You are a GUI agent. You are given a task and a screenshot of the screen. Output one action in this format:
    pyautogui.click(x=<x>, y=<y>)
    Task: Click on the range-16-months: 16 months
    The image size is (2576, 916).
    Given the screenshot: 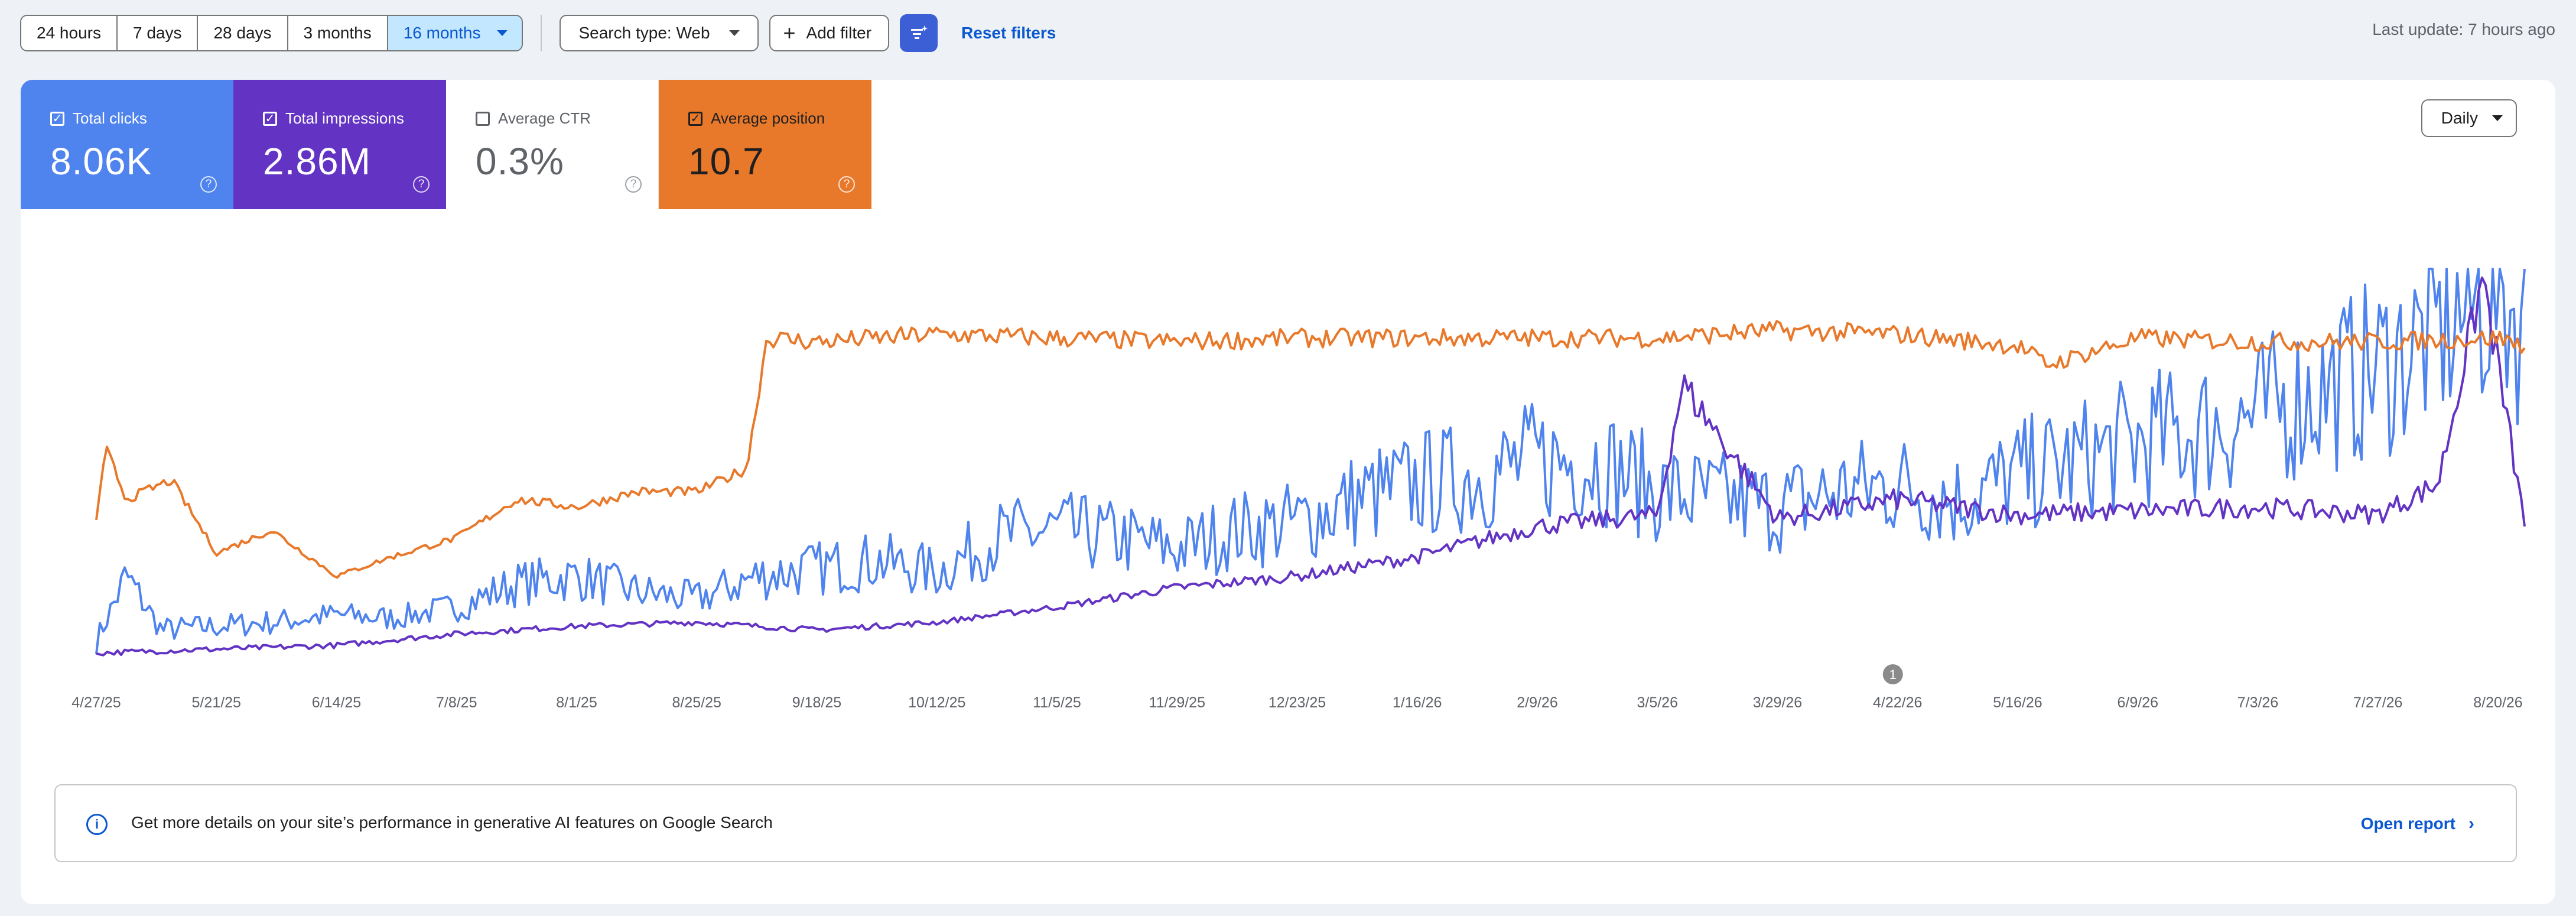 What is the action you would take?
    pyautogui.click(x=455, y=33)
    